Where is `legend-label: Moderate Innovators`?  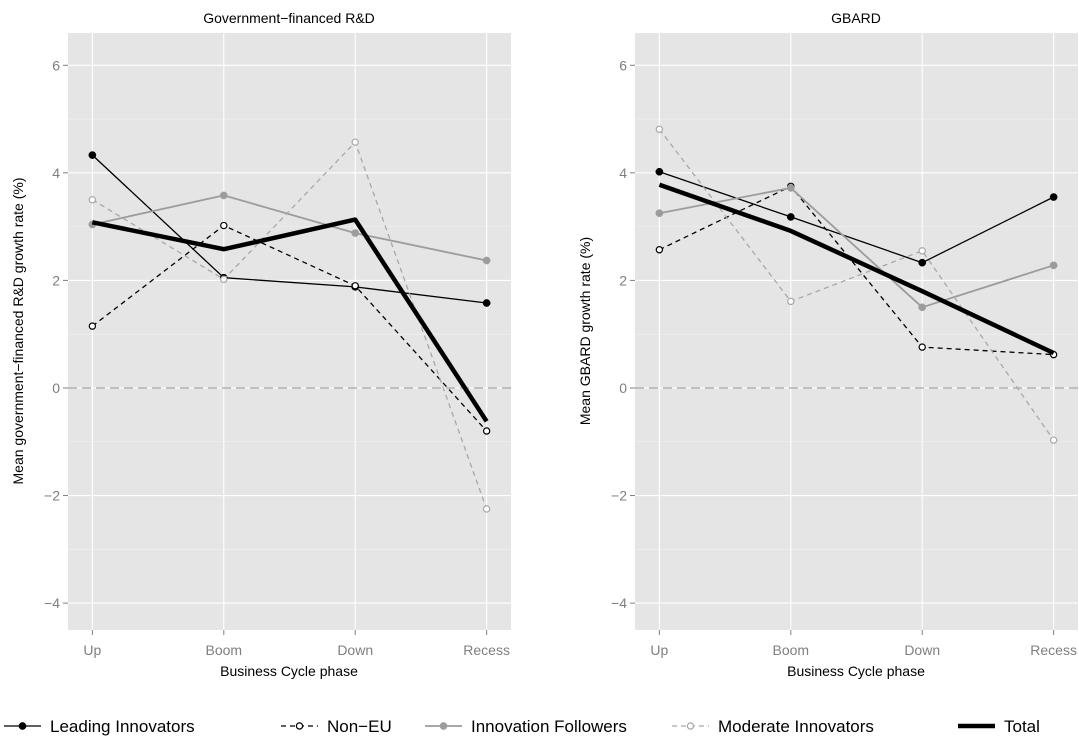 legend-label: Moderate Innovators is located at coordinates (796, 726).